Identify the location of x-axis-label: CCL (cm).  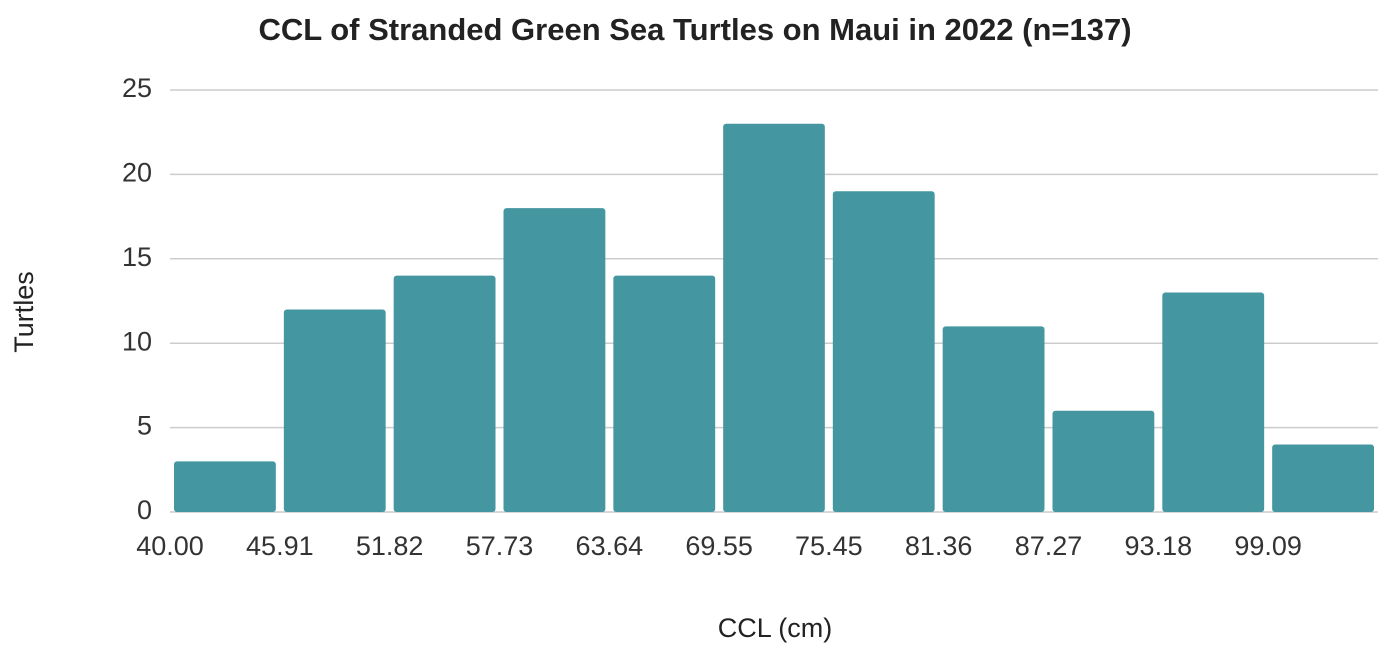
(775, 628).